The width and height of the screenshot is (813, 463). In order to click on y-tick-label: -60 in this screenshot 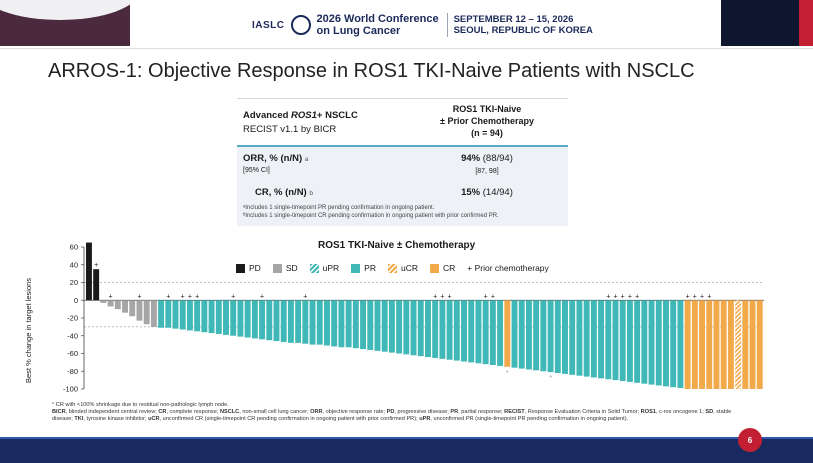, I will do `click(72, 353)`.